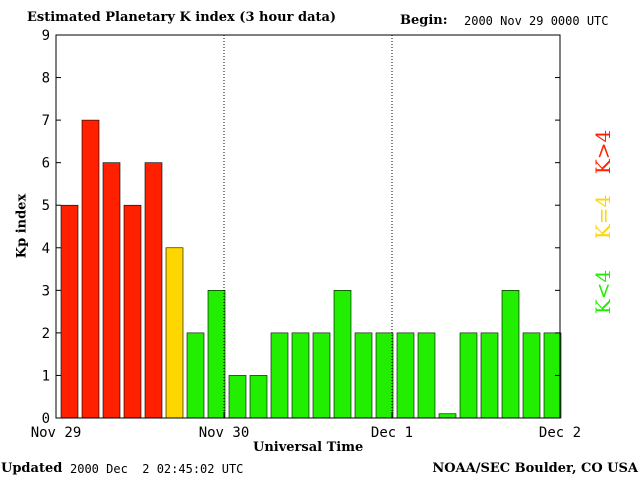 Image resolution: width=640 pixels, height=480 pixels. What do you see at coordinates (535, 468) in the screenshot?
I see `agency-credit: NOAA/SEC Boulder, CO USA` at bounding box center [535, 468].